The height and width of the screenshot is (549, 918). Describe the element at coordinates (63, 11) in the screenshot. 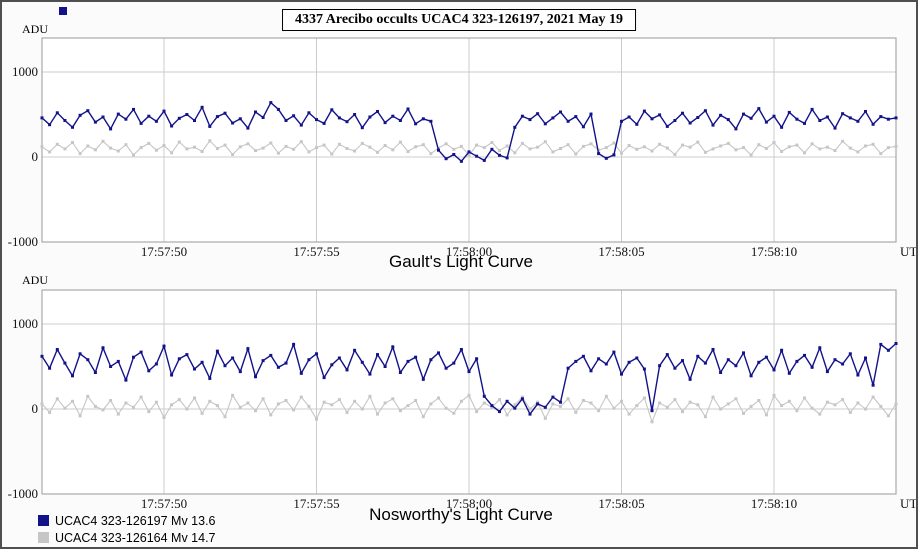

I see `corner-marker-icon` at that location.